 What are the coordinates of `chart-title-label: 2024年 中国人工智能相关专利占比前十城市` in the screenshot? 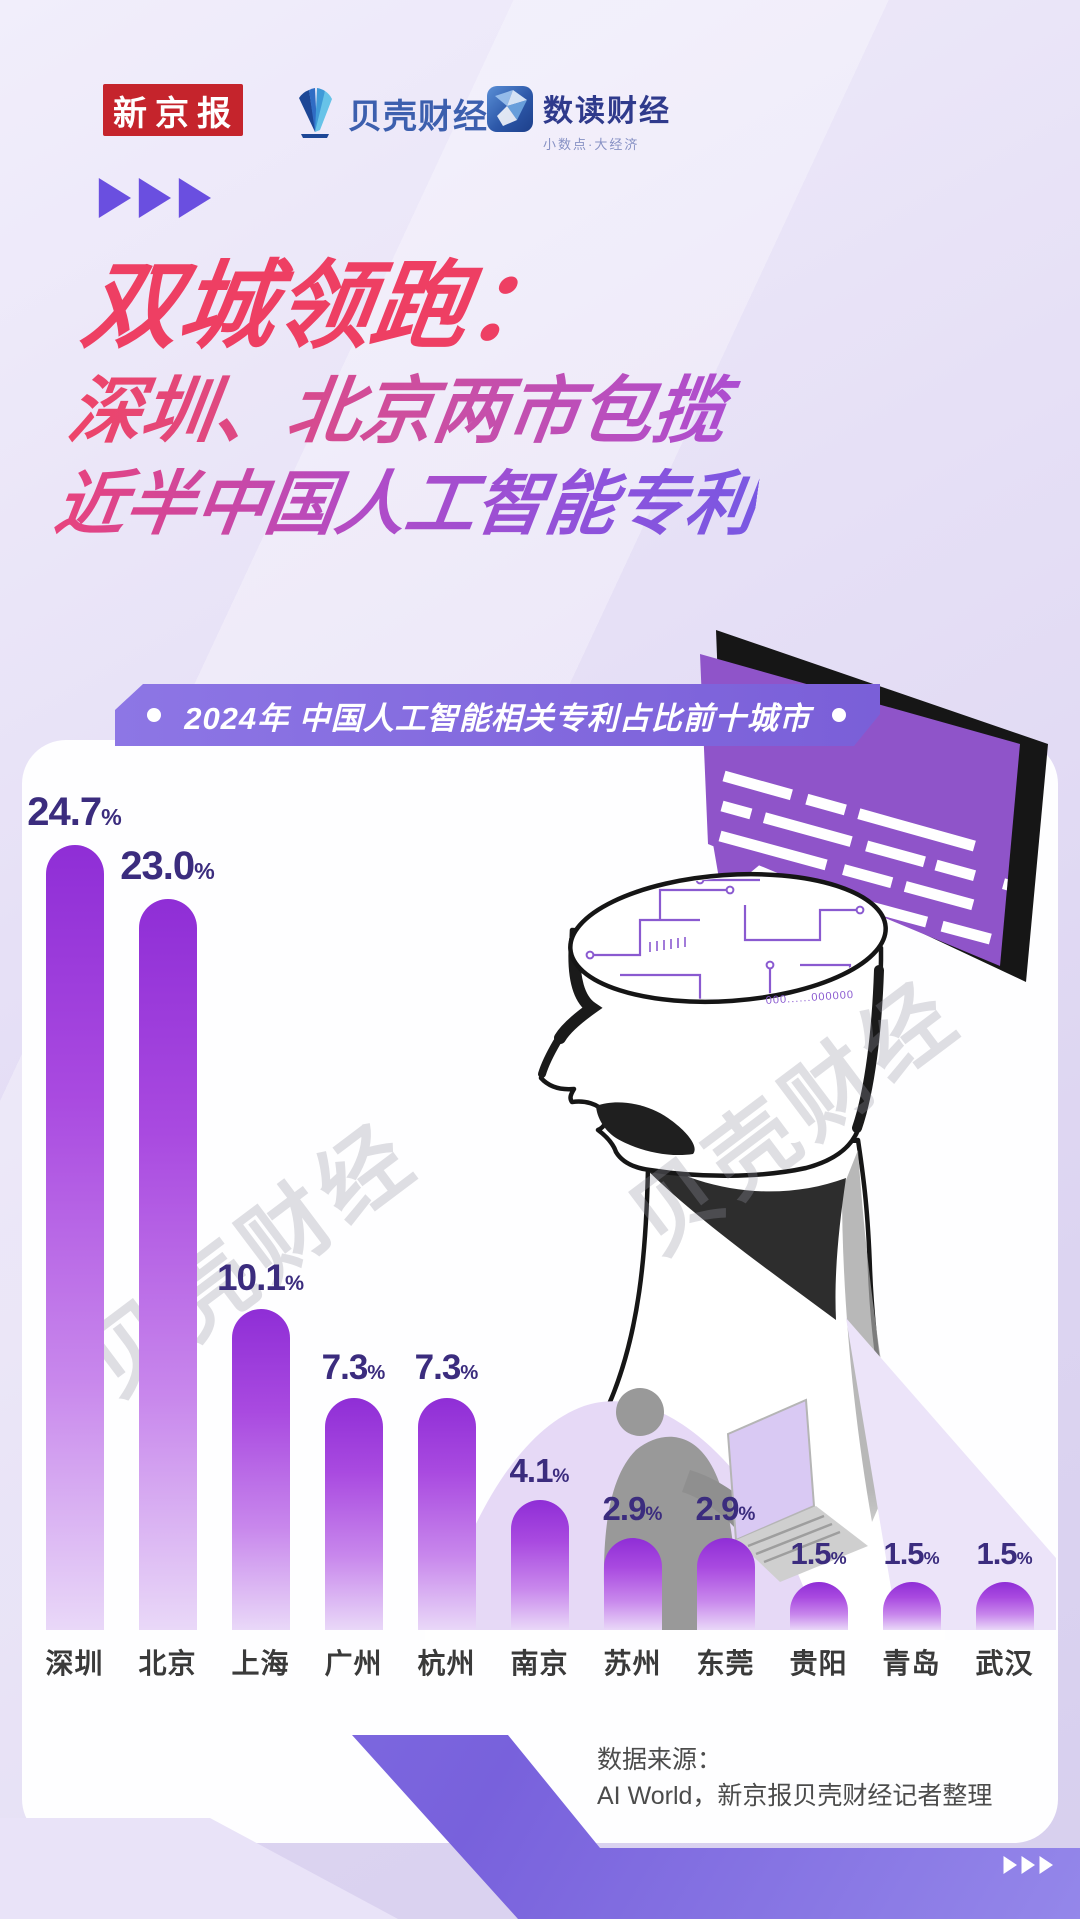 It's located at (497, 718).